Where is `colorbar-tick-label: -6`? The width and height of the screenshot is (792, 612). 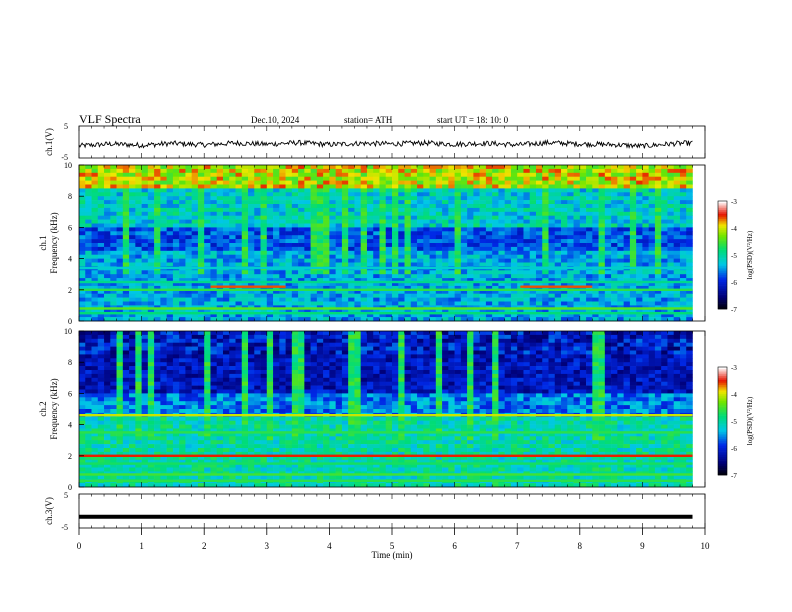
colorbar-tick-label: -6 is located at coordinates (734, 283).